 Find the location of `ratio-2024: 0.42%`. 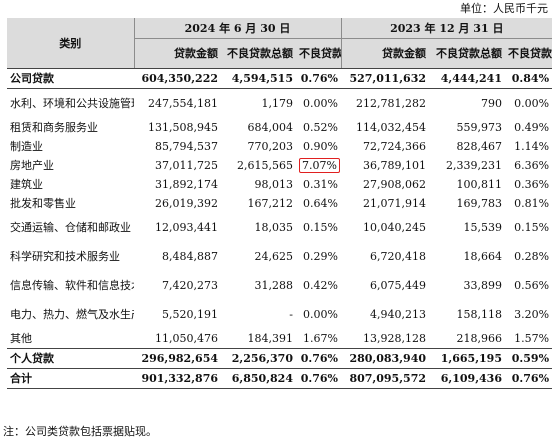

ratio-2024: 0.42% is located at coordinates (320, 285).